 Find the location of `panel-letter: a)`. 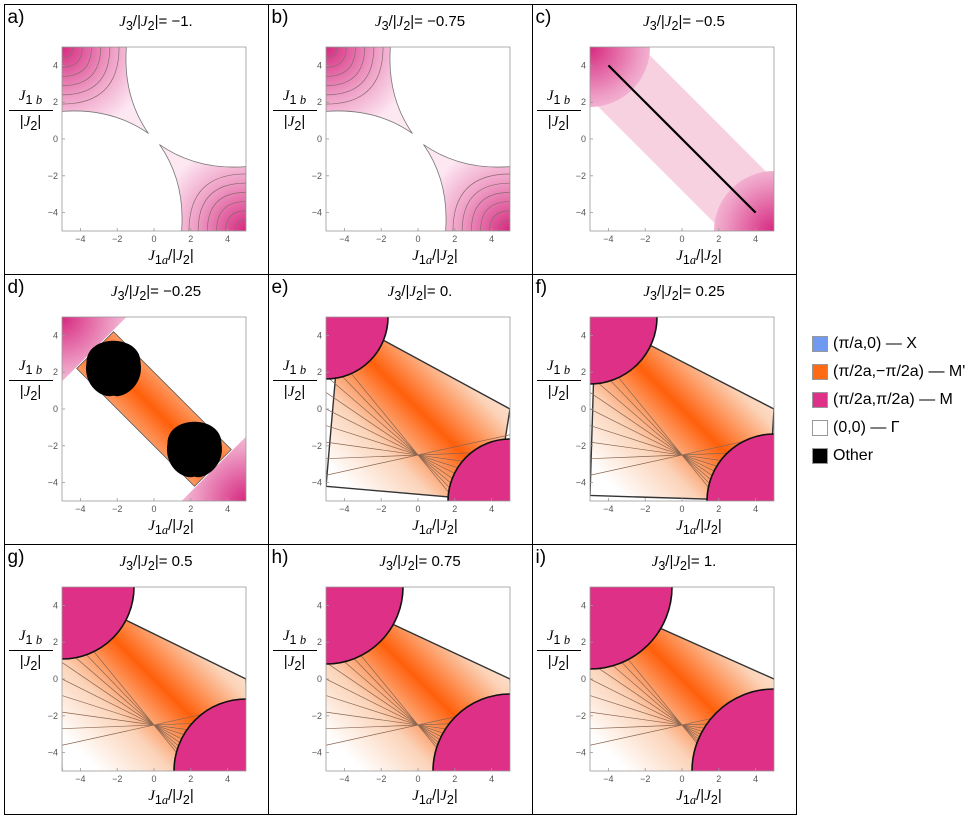

panel-letter: a) is located at coordinates (16, 17).